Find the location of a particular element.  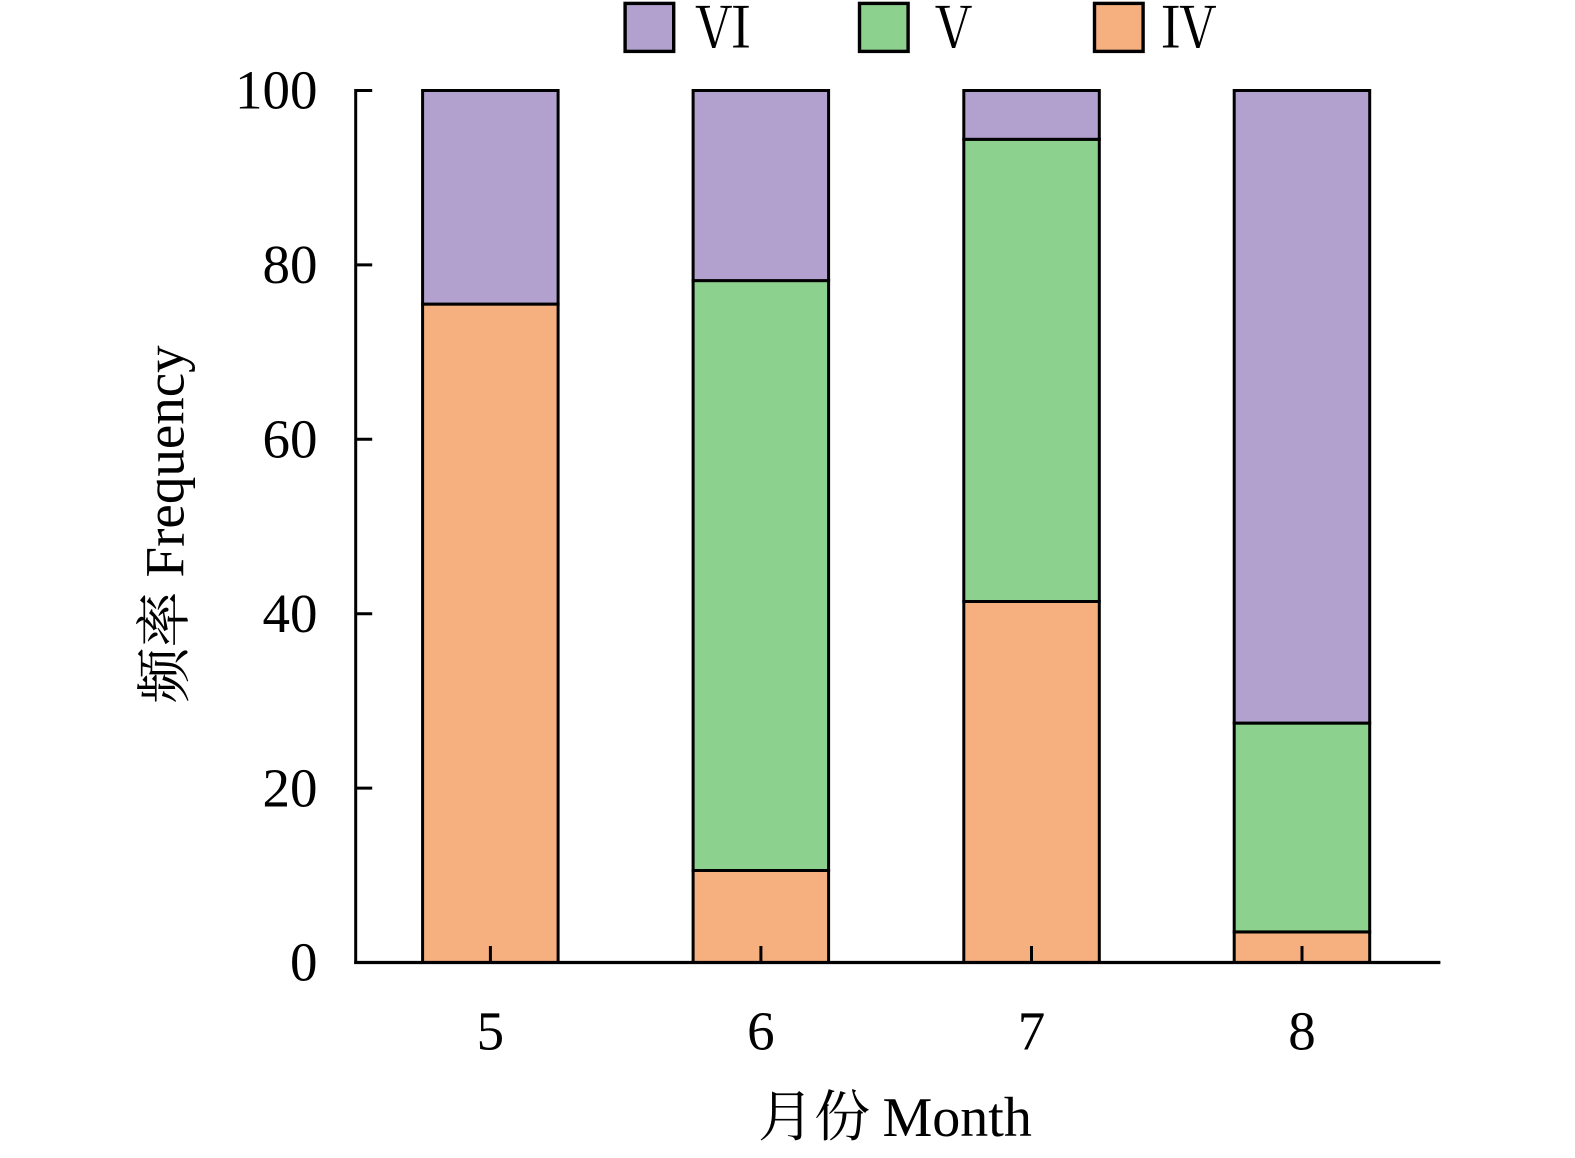

svg-text: 40 is located at coordinates (290, 613).